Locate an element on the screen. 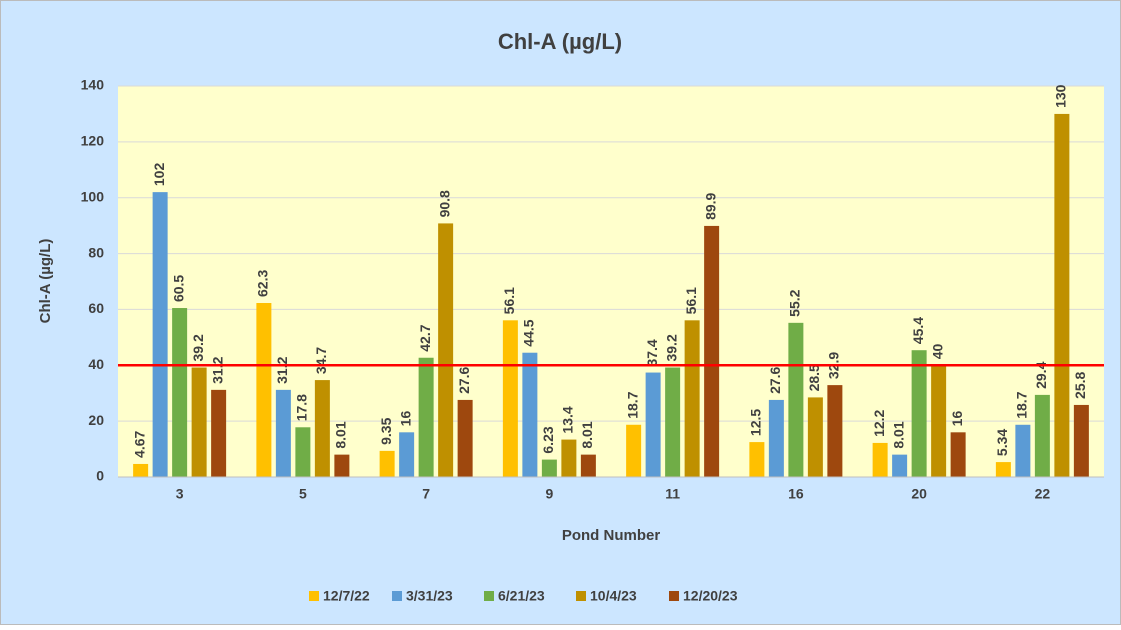 The image size is (1121, 630). legend-label: 12/20/23 is located at coordinates (710, 596).